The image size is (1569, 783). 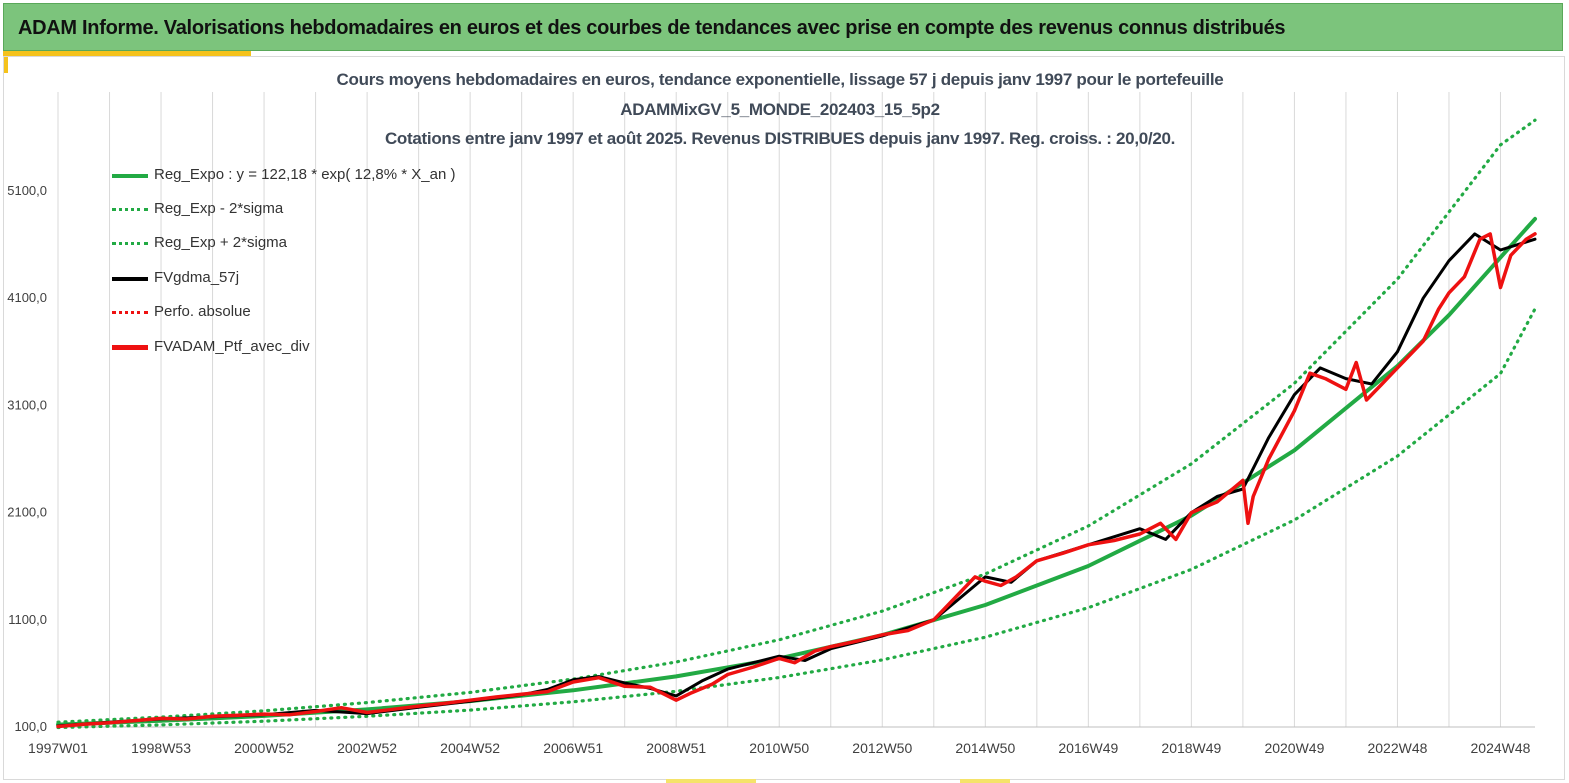 I want to click on x-tick-label: 2008W51, so click(x=676, y=748).